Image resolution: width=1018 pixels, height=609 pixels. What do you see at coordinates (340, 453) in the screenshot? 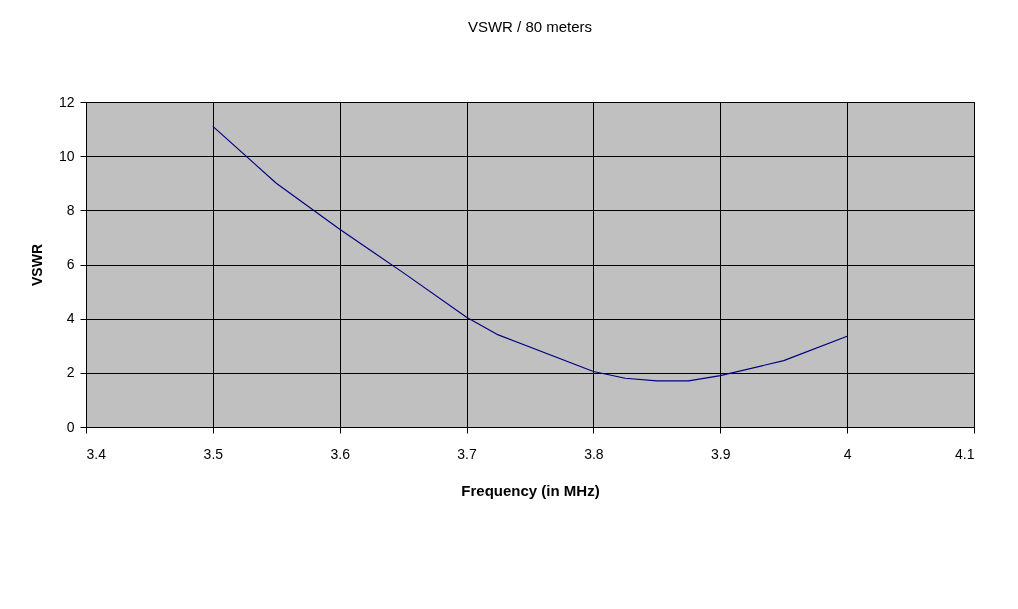
I see `x-tick-label: 3.6` at bounding box center [340, 453].